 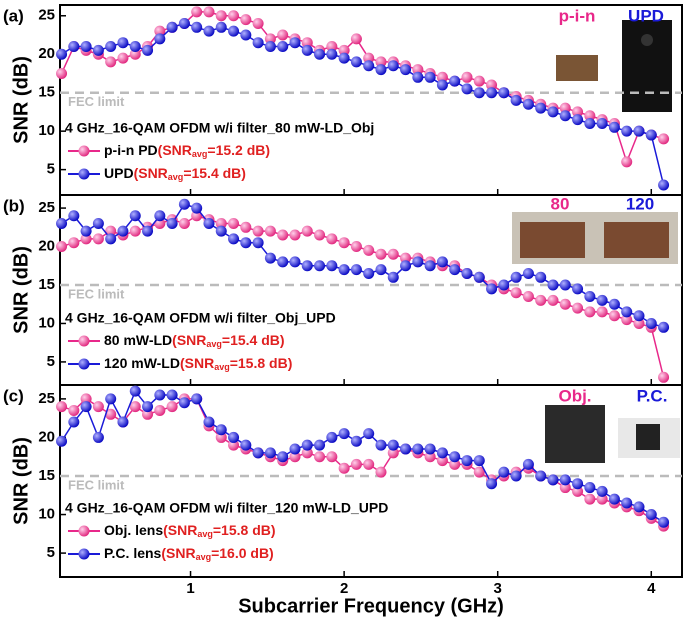 I want to click on photo, so click(x=575, y=434).